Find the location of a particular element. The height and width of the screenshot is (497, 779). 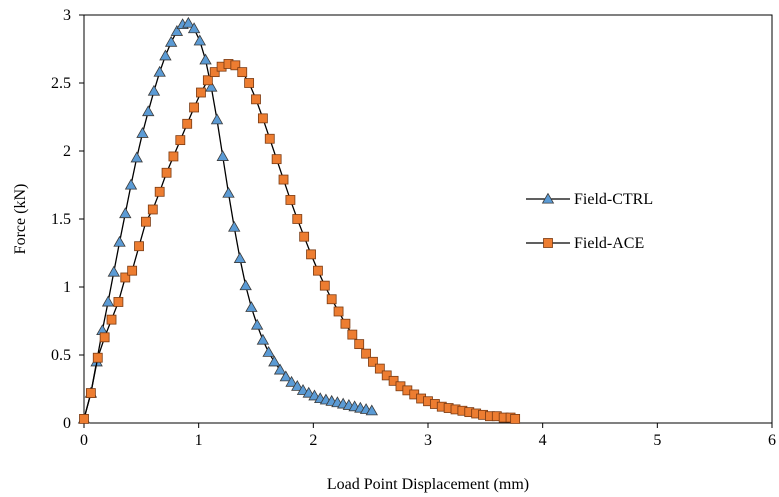

y-tick-label: 2 is located at coordinates (67, 151).